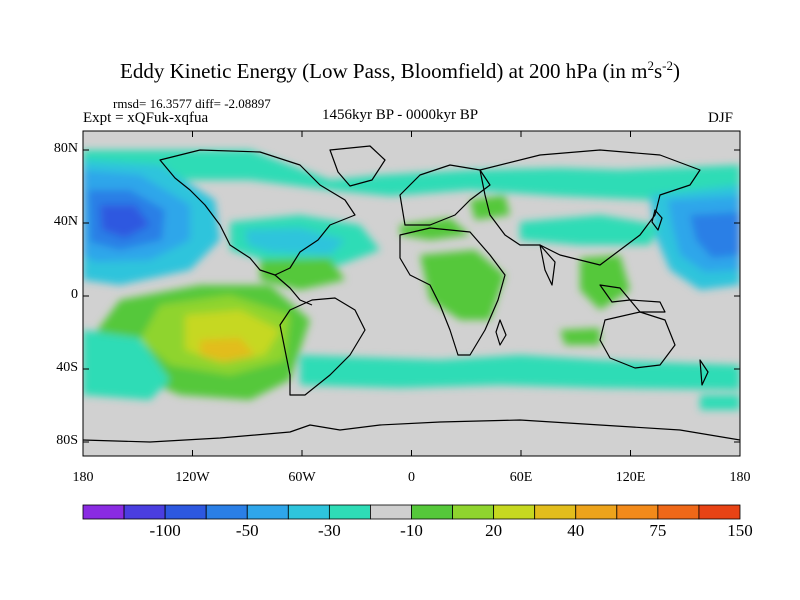  Describe the element at coordinates (676, 71) in the screenshot. I see `title-close: )` at that location.